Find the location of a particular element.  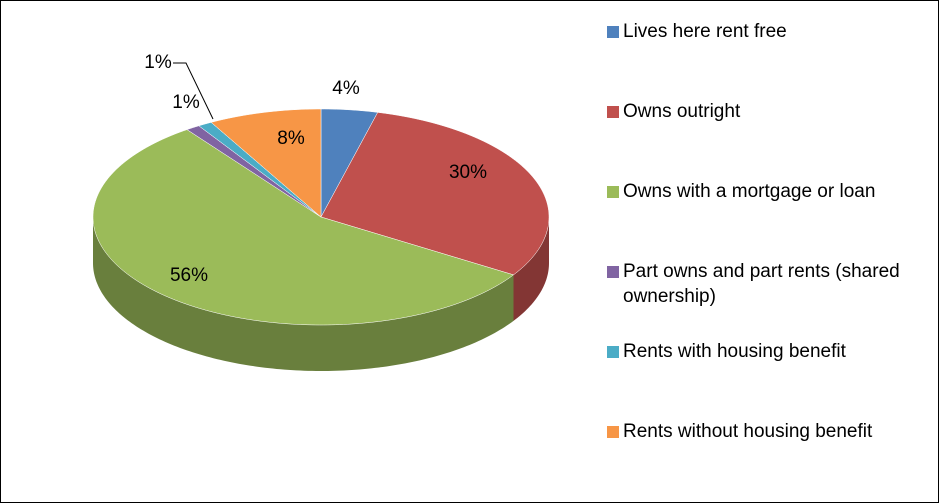

legend-item: Owns with a mortgage or loan is located at coordinates (769, 219).